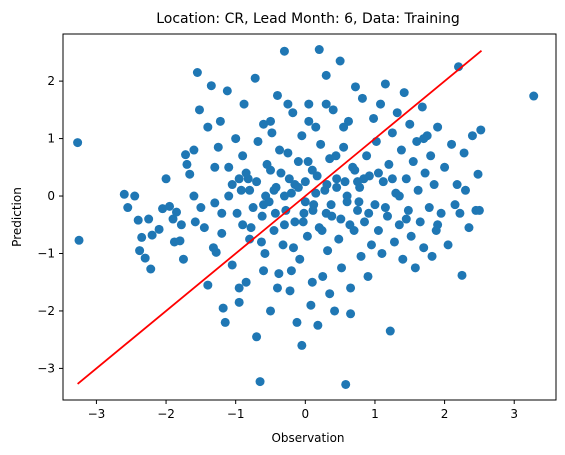  What do you see at coordinates (46, 368) in the screenshot?
I see `y-tick-label: −3` at bounding box center [46, 368].